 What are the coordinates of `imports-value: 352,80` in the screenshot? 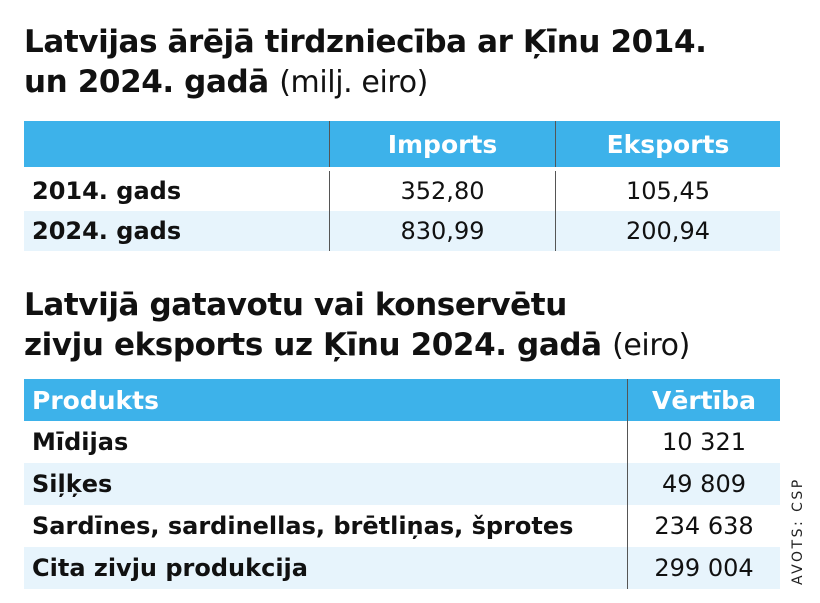 It's located at (443, 191).